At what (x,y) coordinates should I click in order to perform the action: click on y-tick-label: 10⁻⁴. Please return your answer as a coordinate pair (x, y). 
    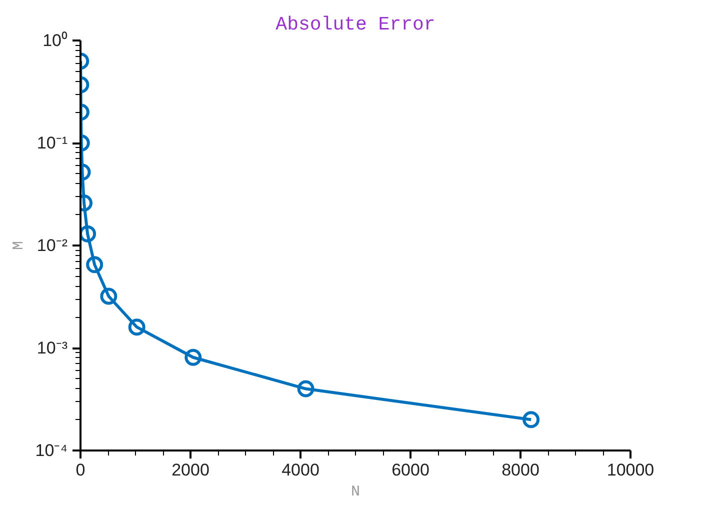
    Looking at the image, I should click on (51, 450).